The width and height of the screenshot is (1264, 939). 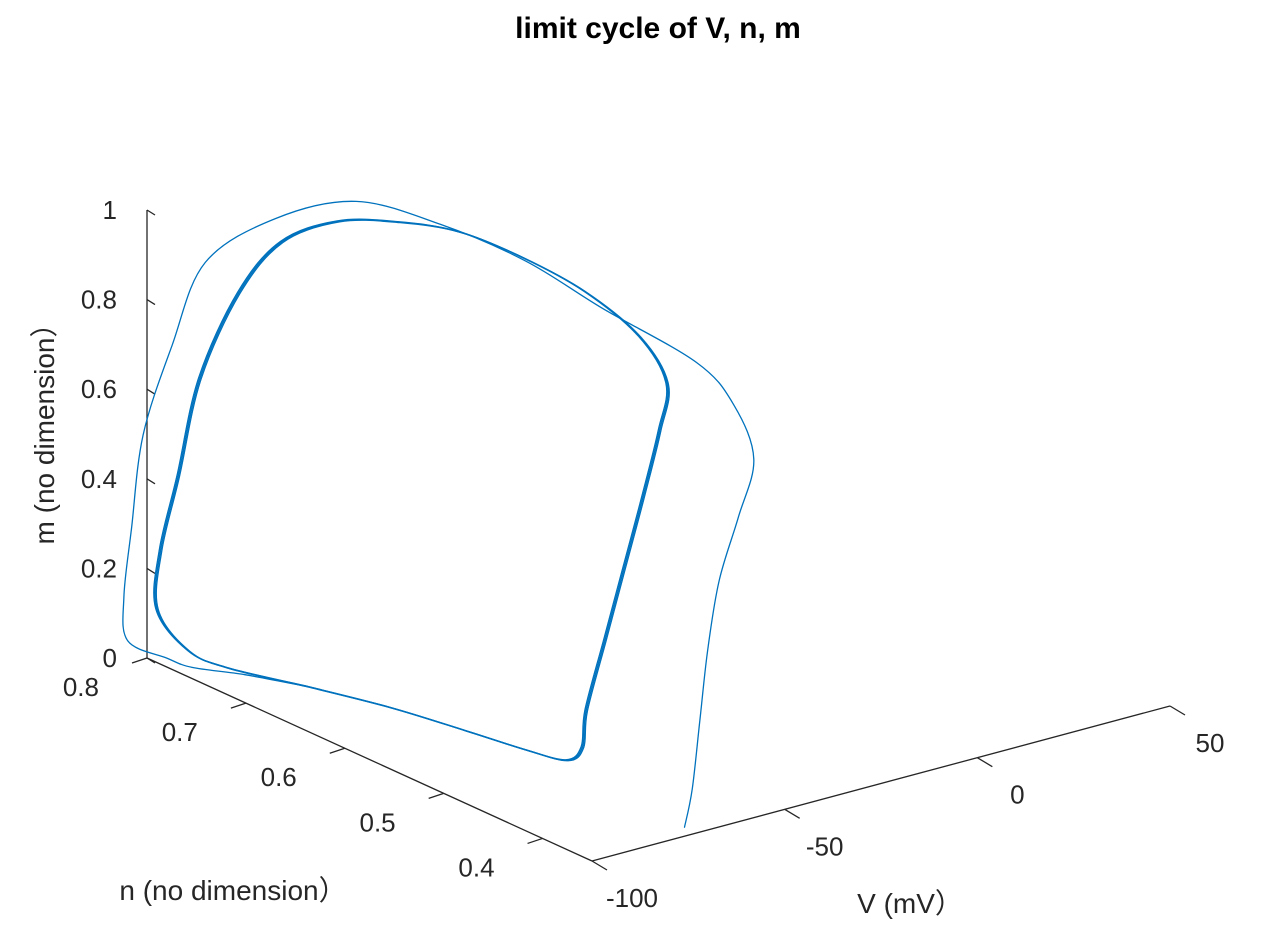 I want to click on y-axis-label: n (no dimension）, so click(x=232, y=890).